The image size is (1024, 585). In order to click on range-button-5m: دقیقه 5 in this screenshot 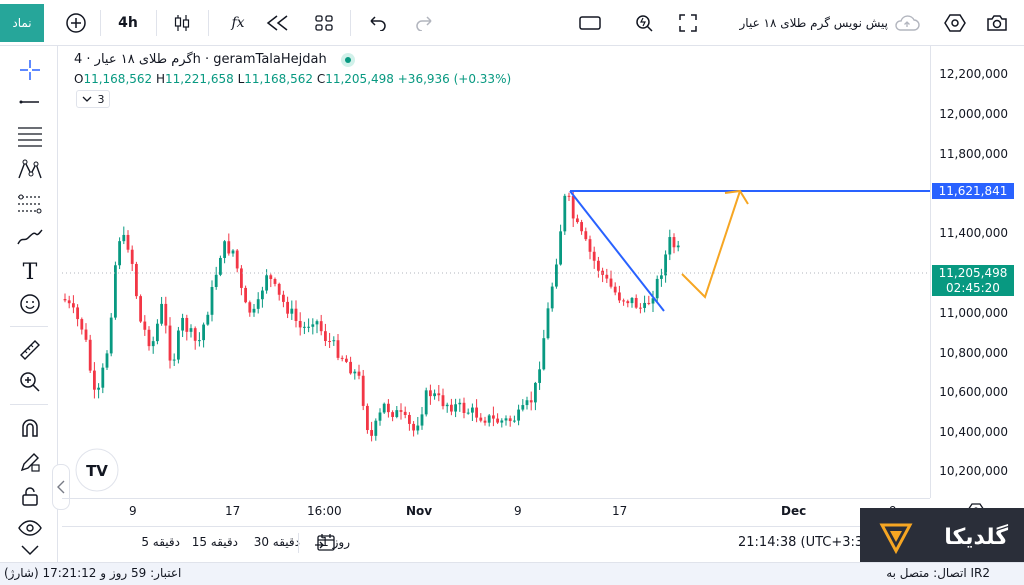, I will do `click(160, 542)`.